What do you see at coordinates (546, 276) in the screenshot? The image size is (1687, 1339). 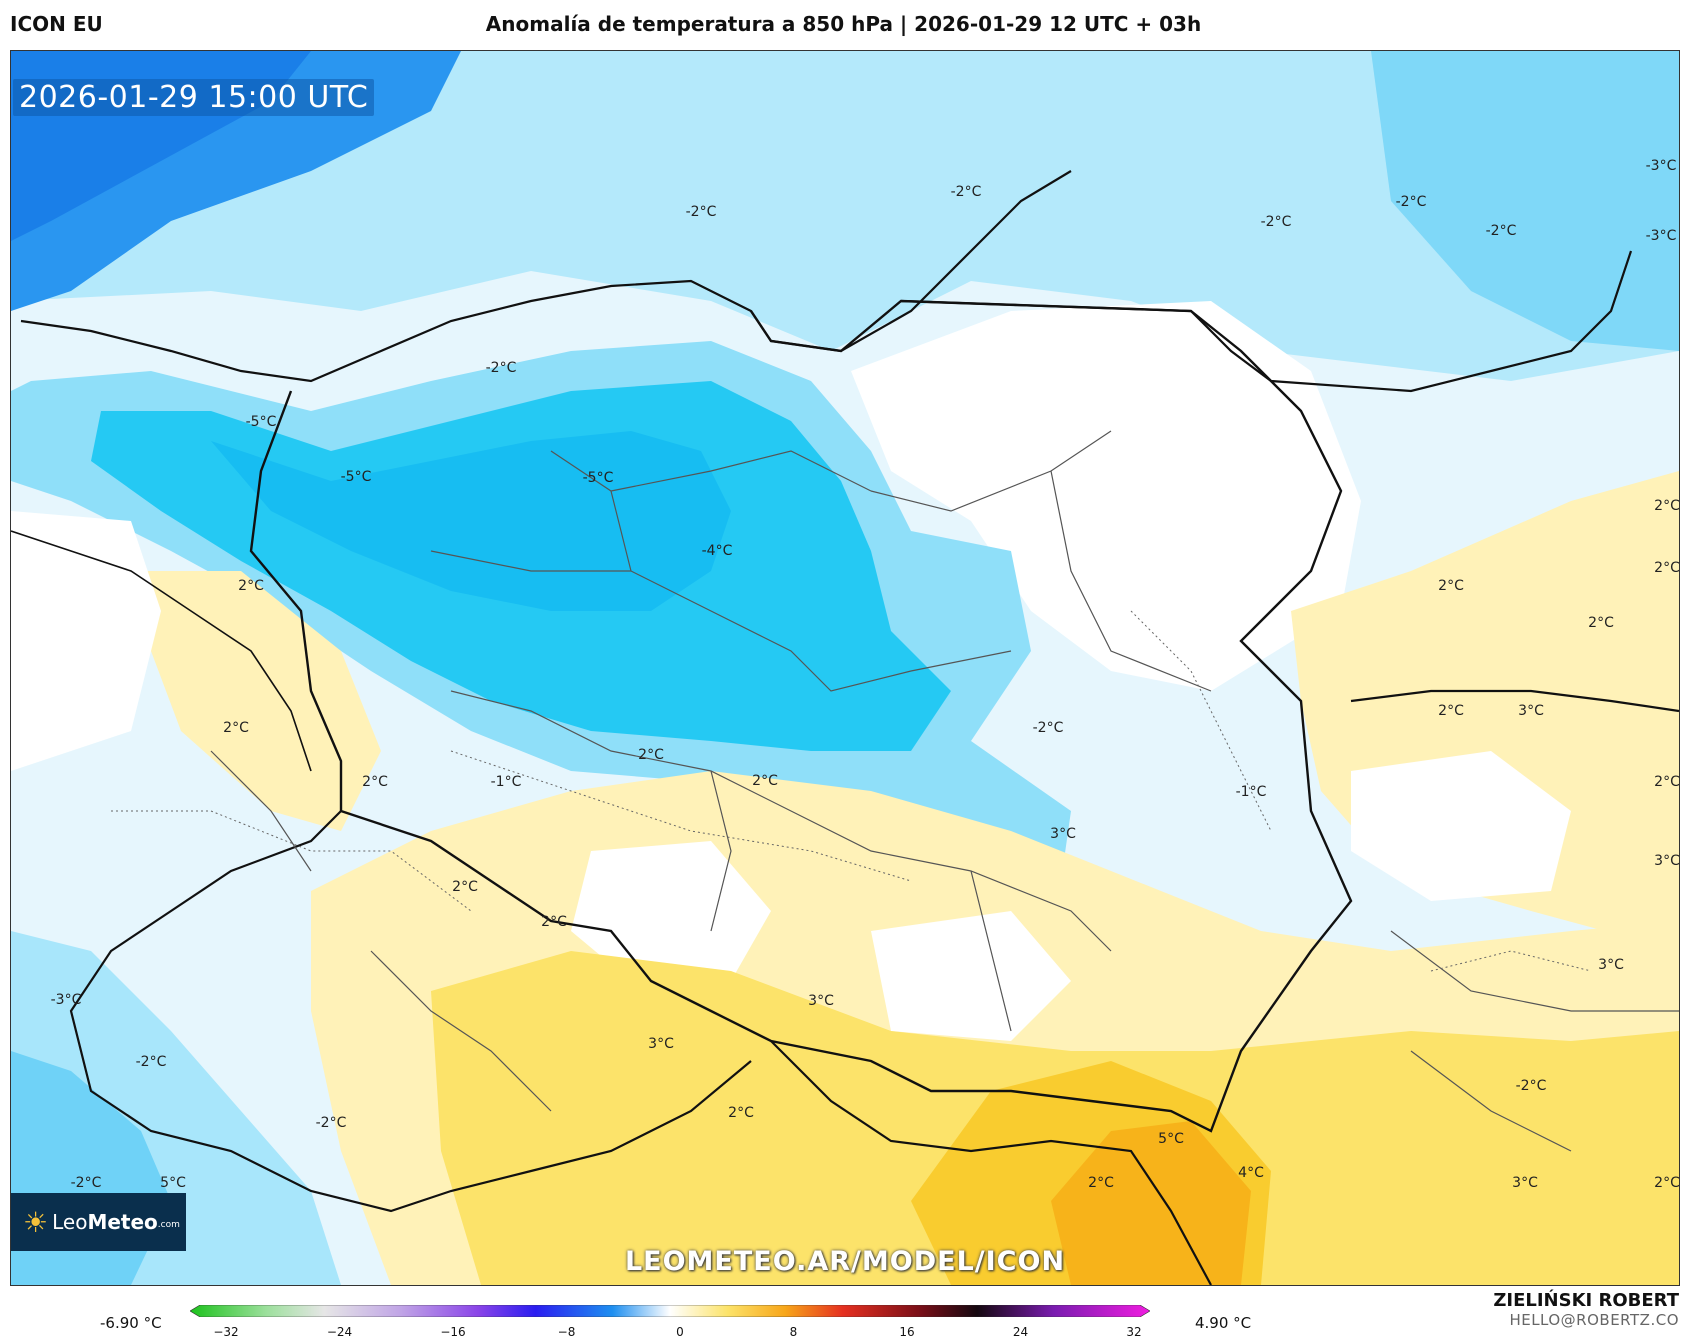 I see `baltic-coastline` at bounding box center [546, 276].